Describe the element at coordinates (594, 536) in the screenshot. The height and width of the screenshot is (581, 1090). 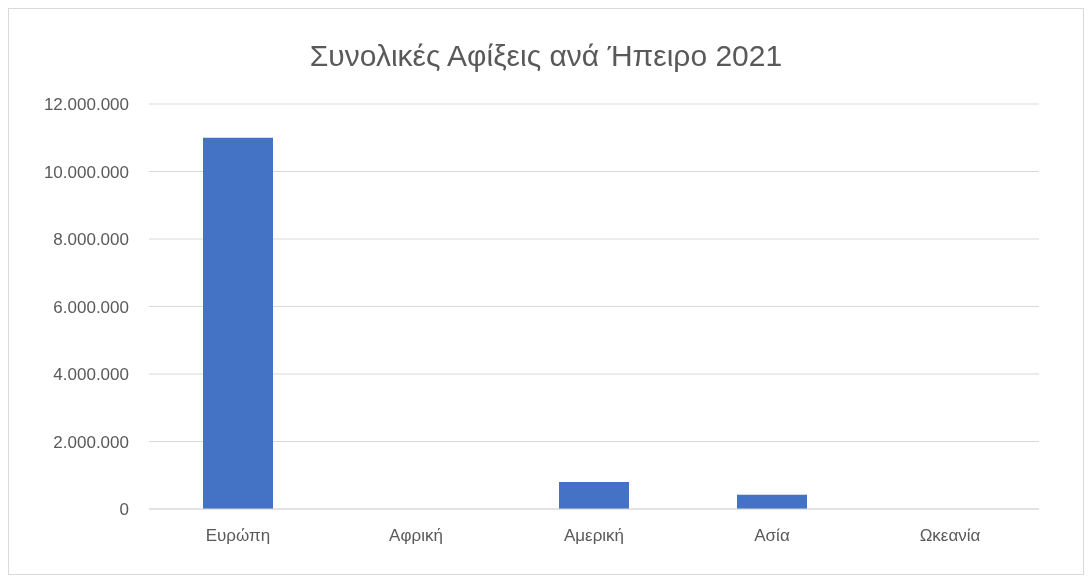
I see `x-tick-label: Αμερική` at that location.